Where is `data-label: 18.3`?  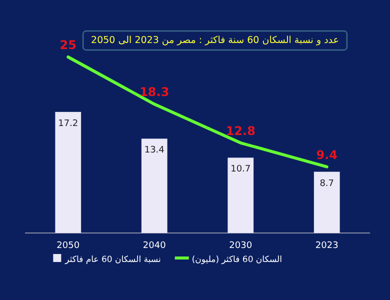 data-label: 18.3 is located at coordinates (155, 92).